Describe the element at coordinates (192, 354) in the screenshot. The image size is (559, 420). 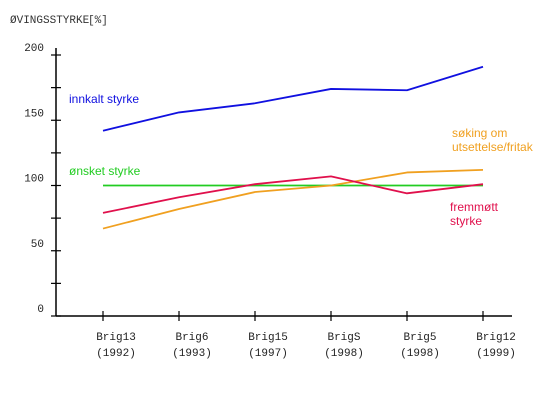
I see `x-tick-year: (1993)` at that location.